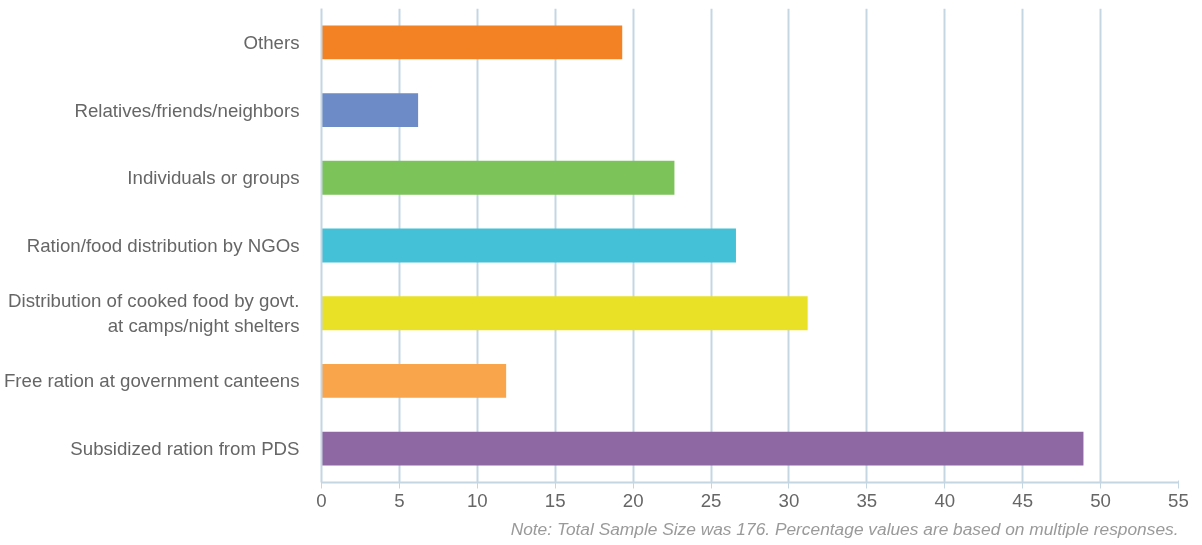  I want to click on x-tick-label: 10, so click(477, 500).